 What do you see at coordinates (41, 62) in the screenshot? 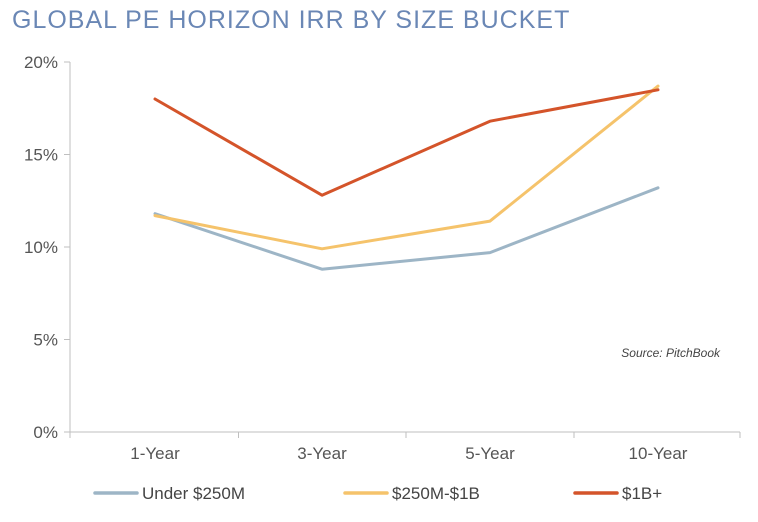
I see `y-tick-label: 20%` at bounding box center [41, 62].